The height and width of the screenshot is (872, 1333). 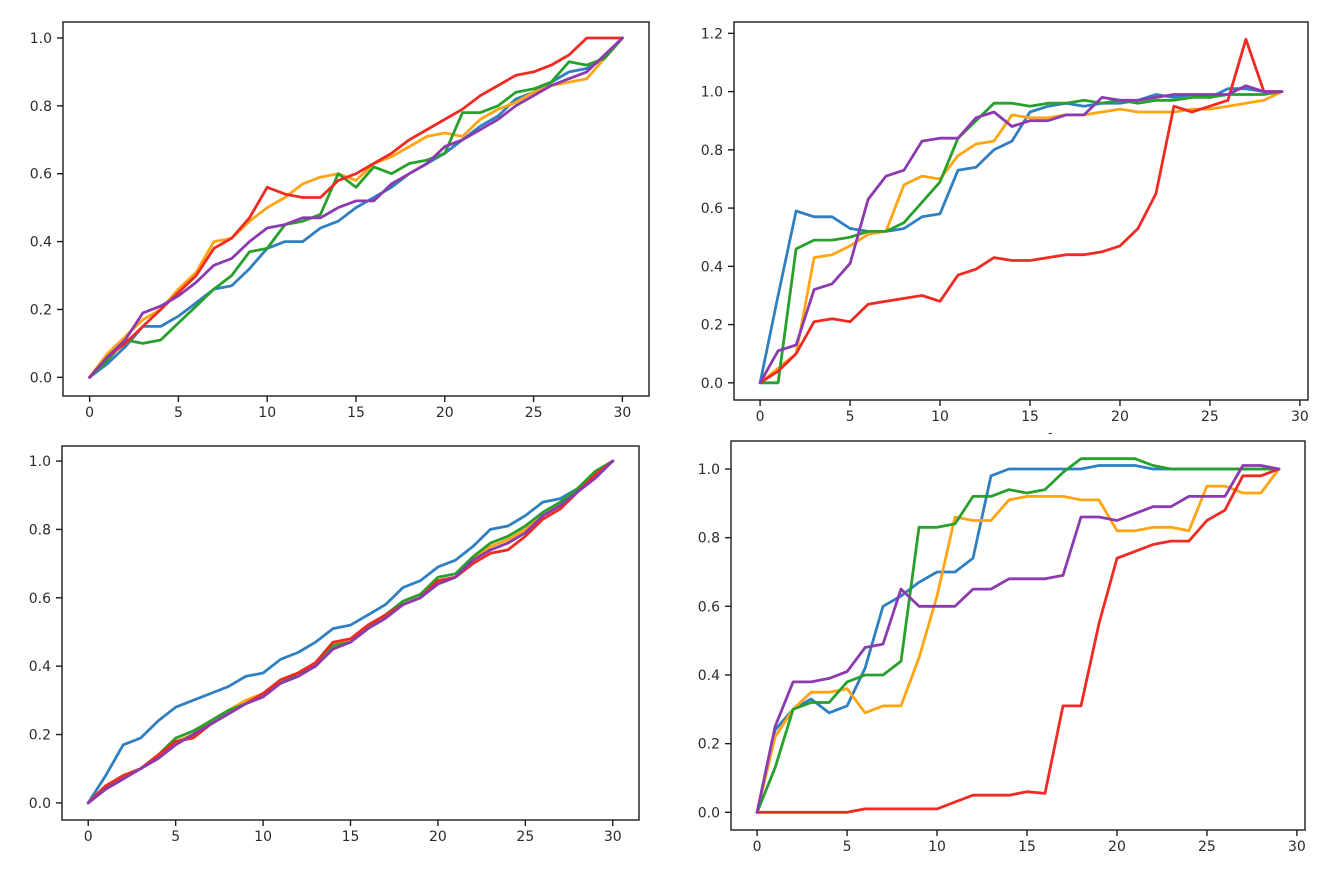 What do you see at coordinates (1050, 433) in the screenshot?
I see `stray-mark: -` at bounding box center [1050, 433].